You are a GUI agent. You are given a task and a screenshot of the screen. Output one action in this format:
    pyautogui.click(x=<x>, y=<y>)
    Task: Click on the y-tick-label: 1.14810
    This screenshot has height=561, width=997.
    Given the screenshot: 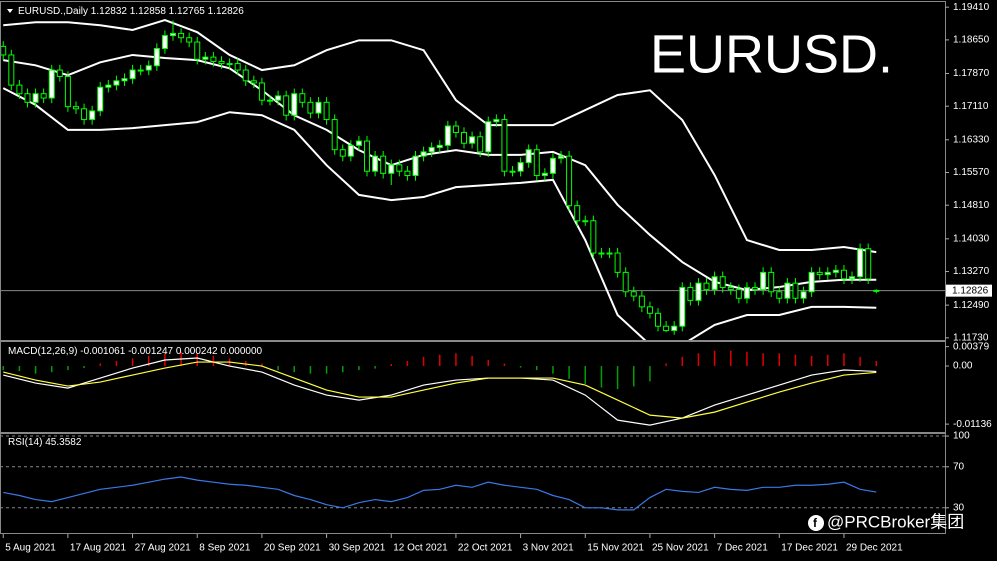 What is the action you would take?
    pyautogui.click(x=971, y=205)
    